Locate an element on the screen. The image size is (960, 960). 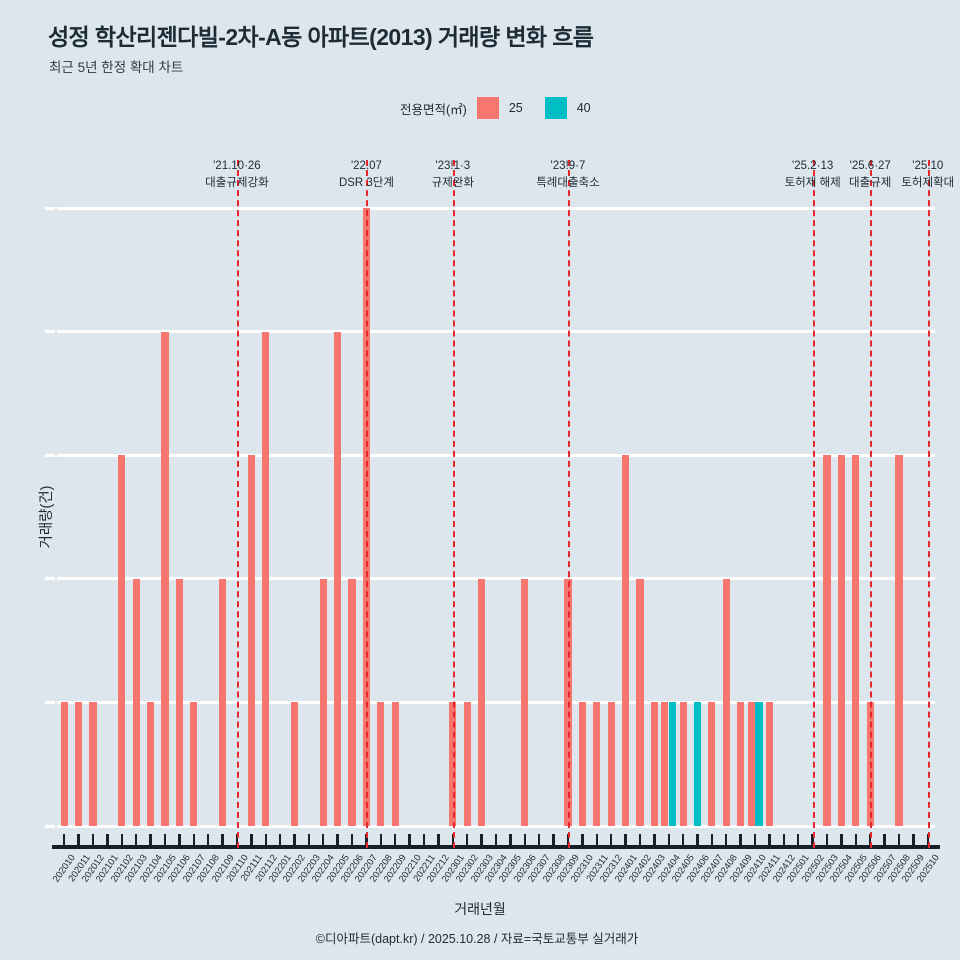
event-name-202207: DSR 3단계 is located at coordinates (366, 182).